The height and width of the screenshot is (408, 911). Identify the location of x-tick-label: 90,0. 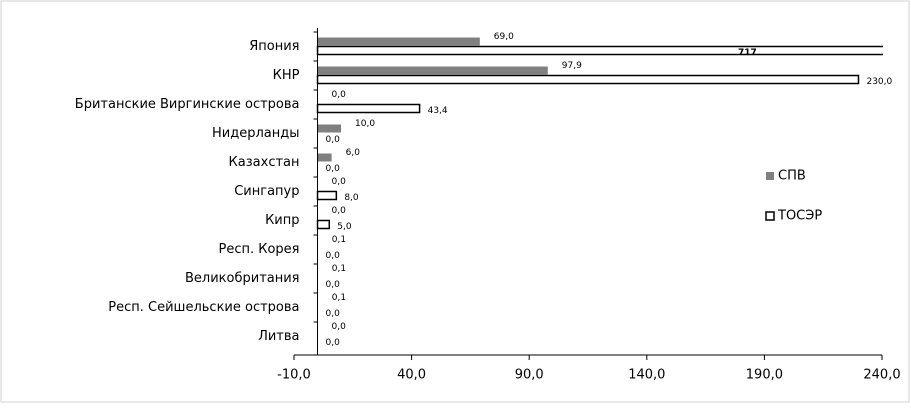
(529, 375).